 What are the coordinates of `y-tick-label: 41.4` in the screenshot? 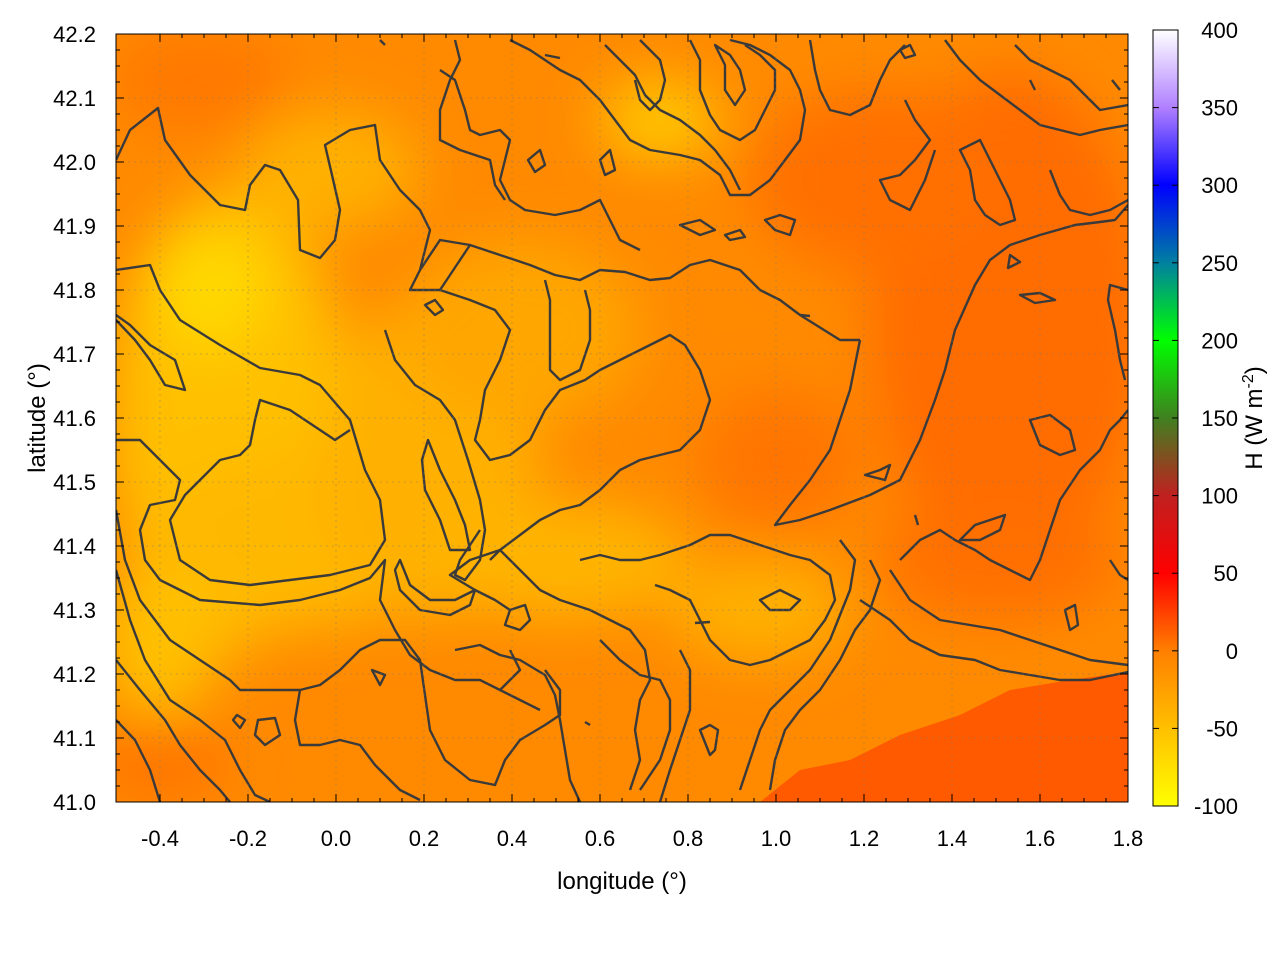 It's located at (74, 546).